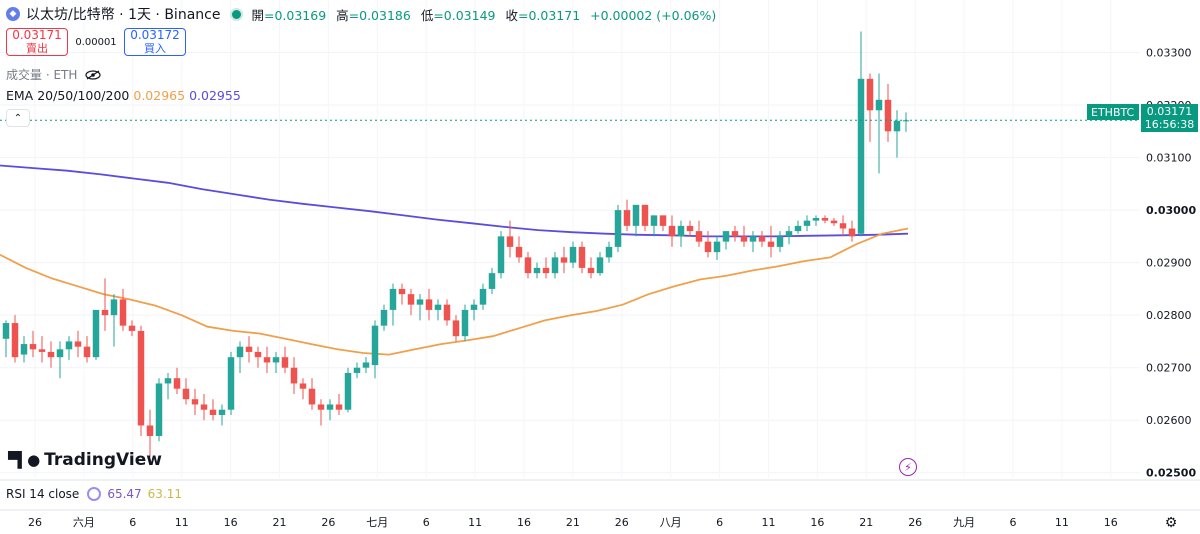 The width and height of the screenshot is (1200, 534). What do you see at coordinates (24, 460) in the screenshot?
I see `tradingview-logo-icon: ▀▍●` at bounding box center [24, 460].